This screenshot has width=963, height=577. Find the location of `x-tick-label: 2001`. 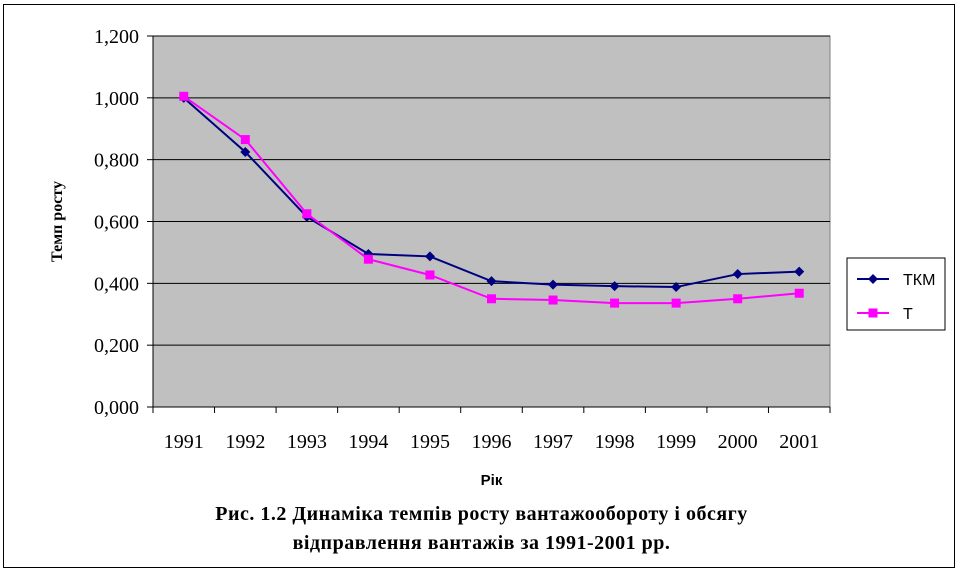

x-tick-label: 2001 is located at coordinates (799, 442).